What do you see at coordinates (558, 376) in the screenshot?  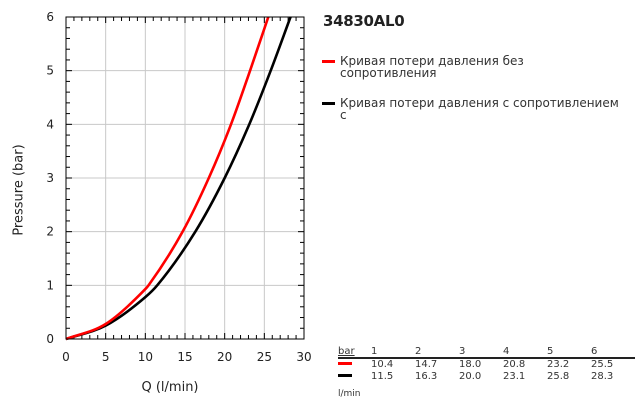 I see `table-cell: 25.8` at bounding box center [558, 376].